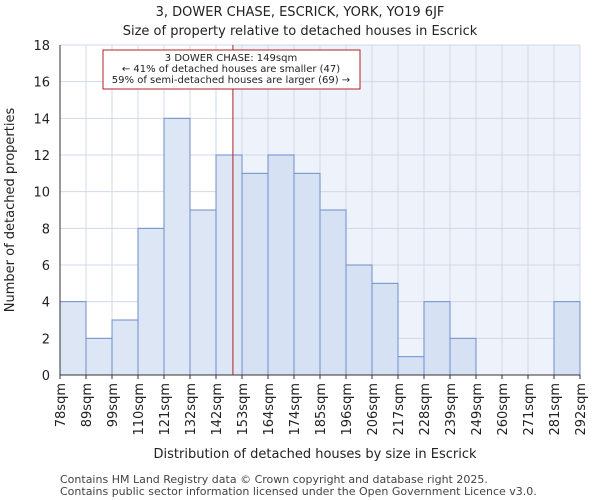 This screenshot has height=500, width=600. I want to click on annotation-box, so click(231, 69).